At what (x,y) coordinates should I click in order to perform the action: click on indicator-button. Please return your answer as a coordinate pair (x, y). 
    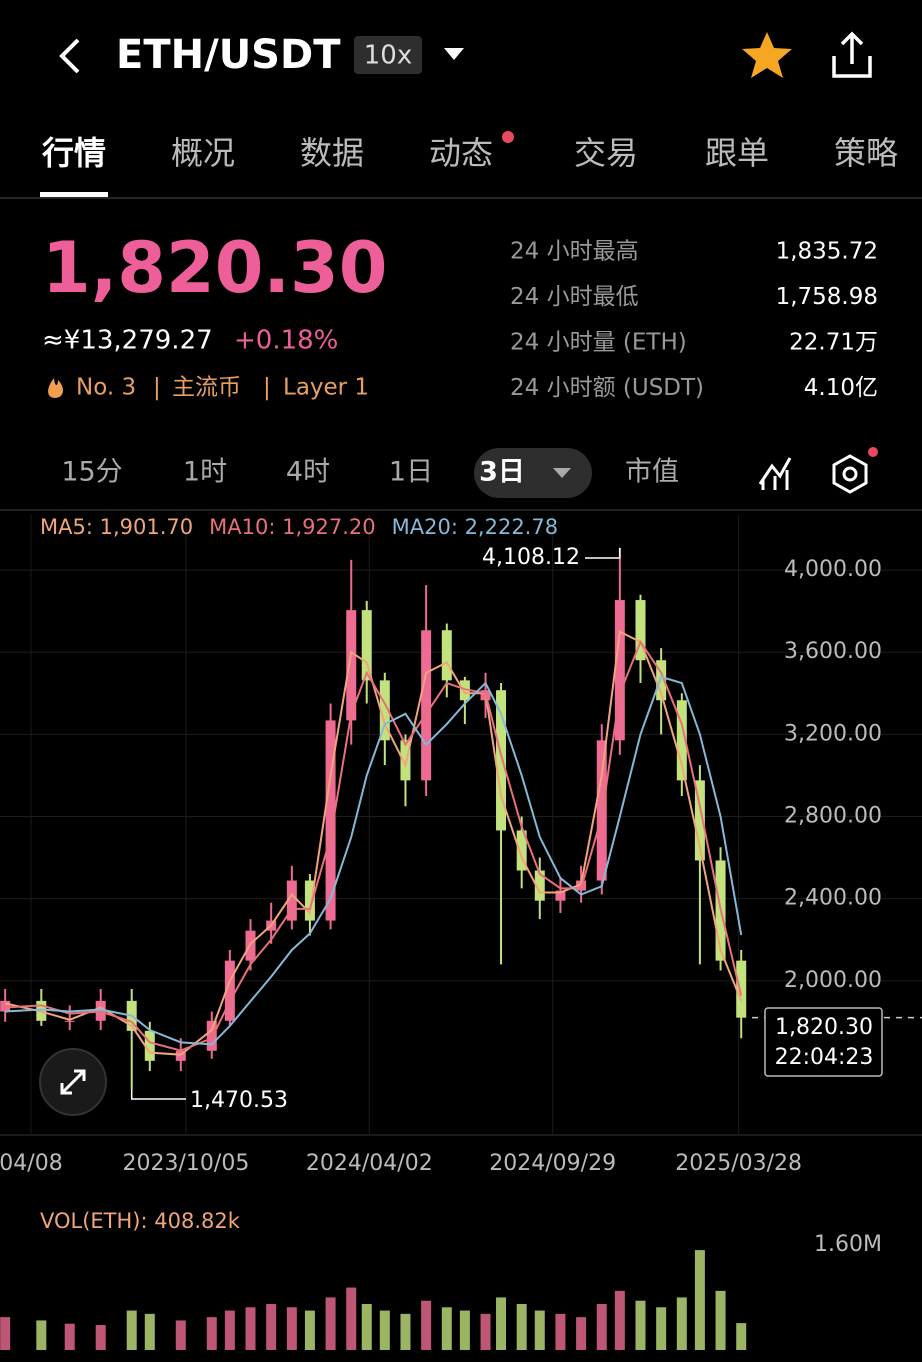
    Looking at the image, I should click on (775, 473).